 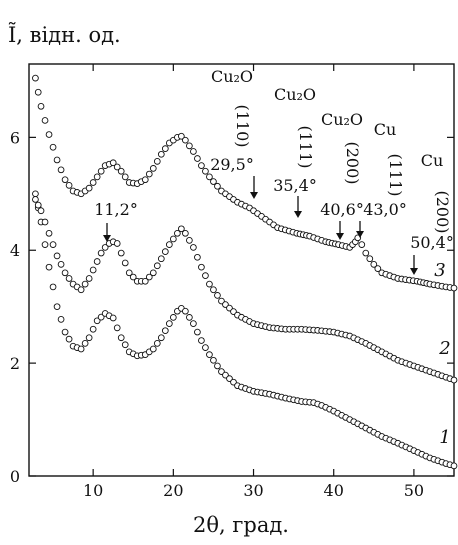 I want to click on y-tick-label: 6, so click(x=15, y=137).